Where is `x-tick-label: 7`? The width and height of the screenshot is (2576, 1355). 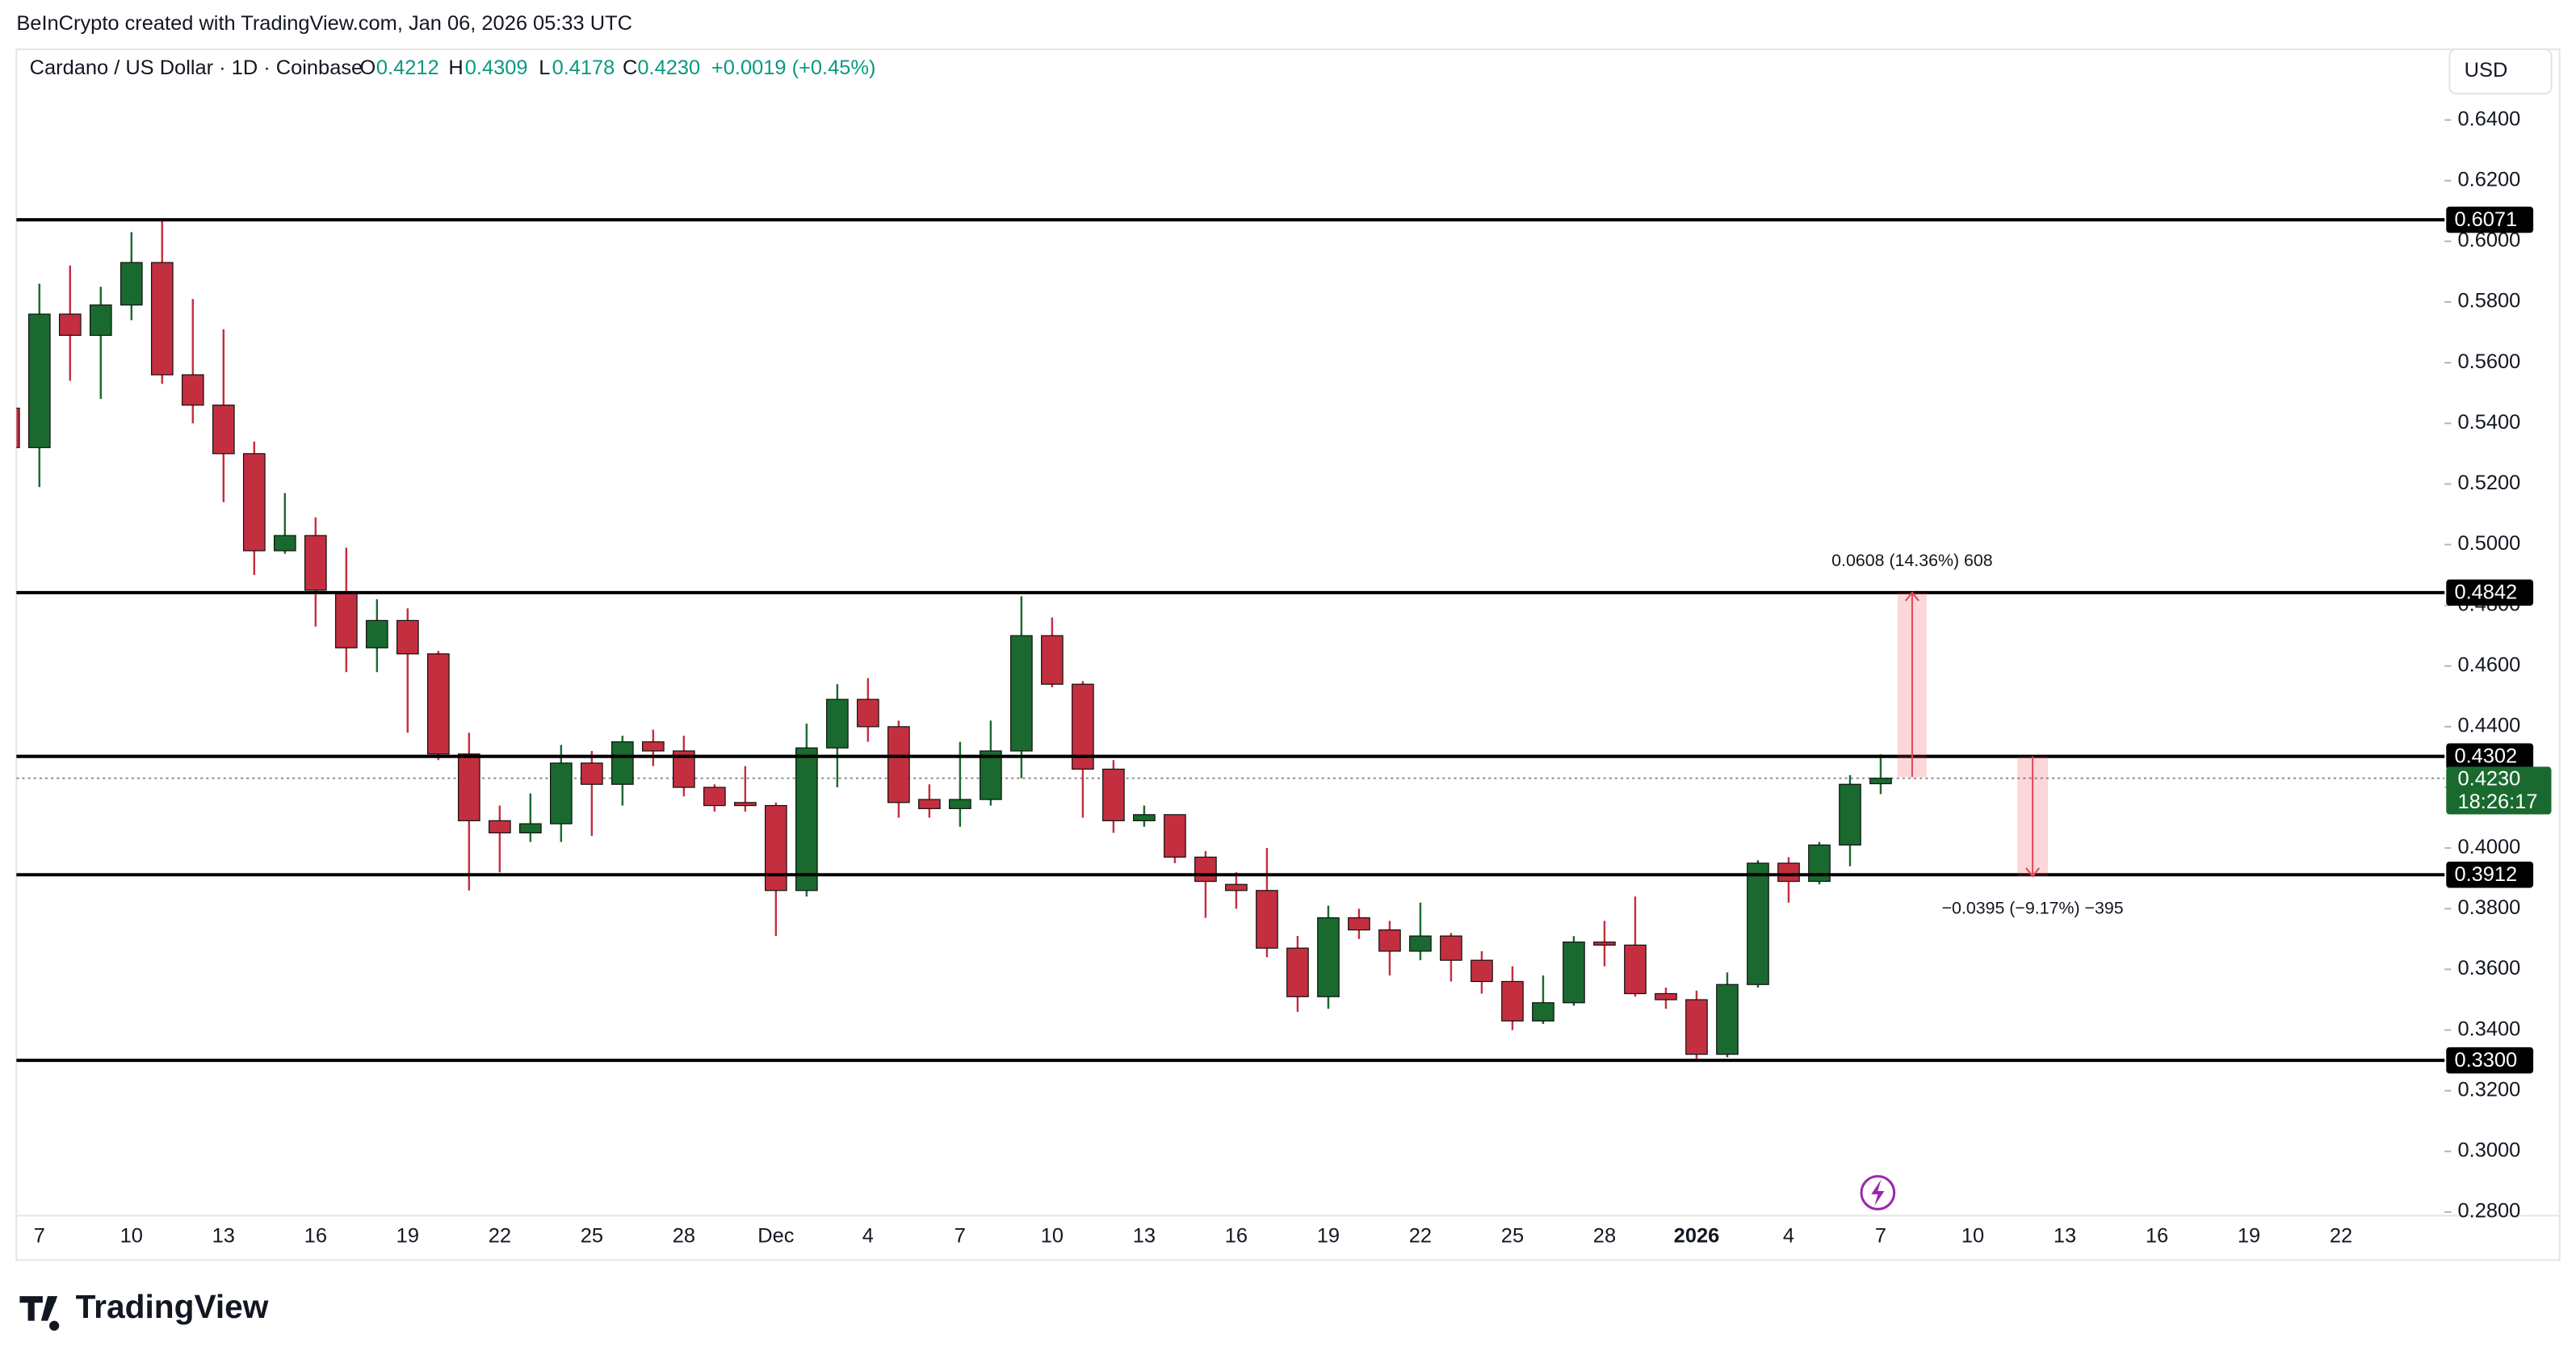 x-tick-label: 7 is located at coordinates (960, 1237).